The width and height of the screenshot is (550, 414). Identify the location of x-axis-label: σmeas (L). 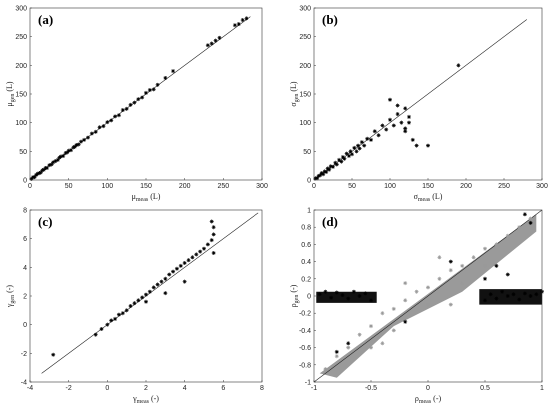
(428, 197).